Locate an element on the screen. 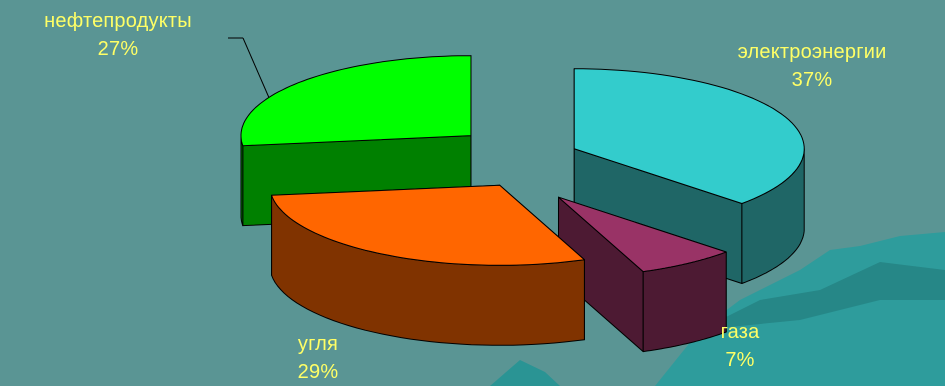 The height and width of the screenshot is (386, 945). slice-value: 7% is located at coordinates (740, 360).